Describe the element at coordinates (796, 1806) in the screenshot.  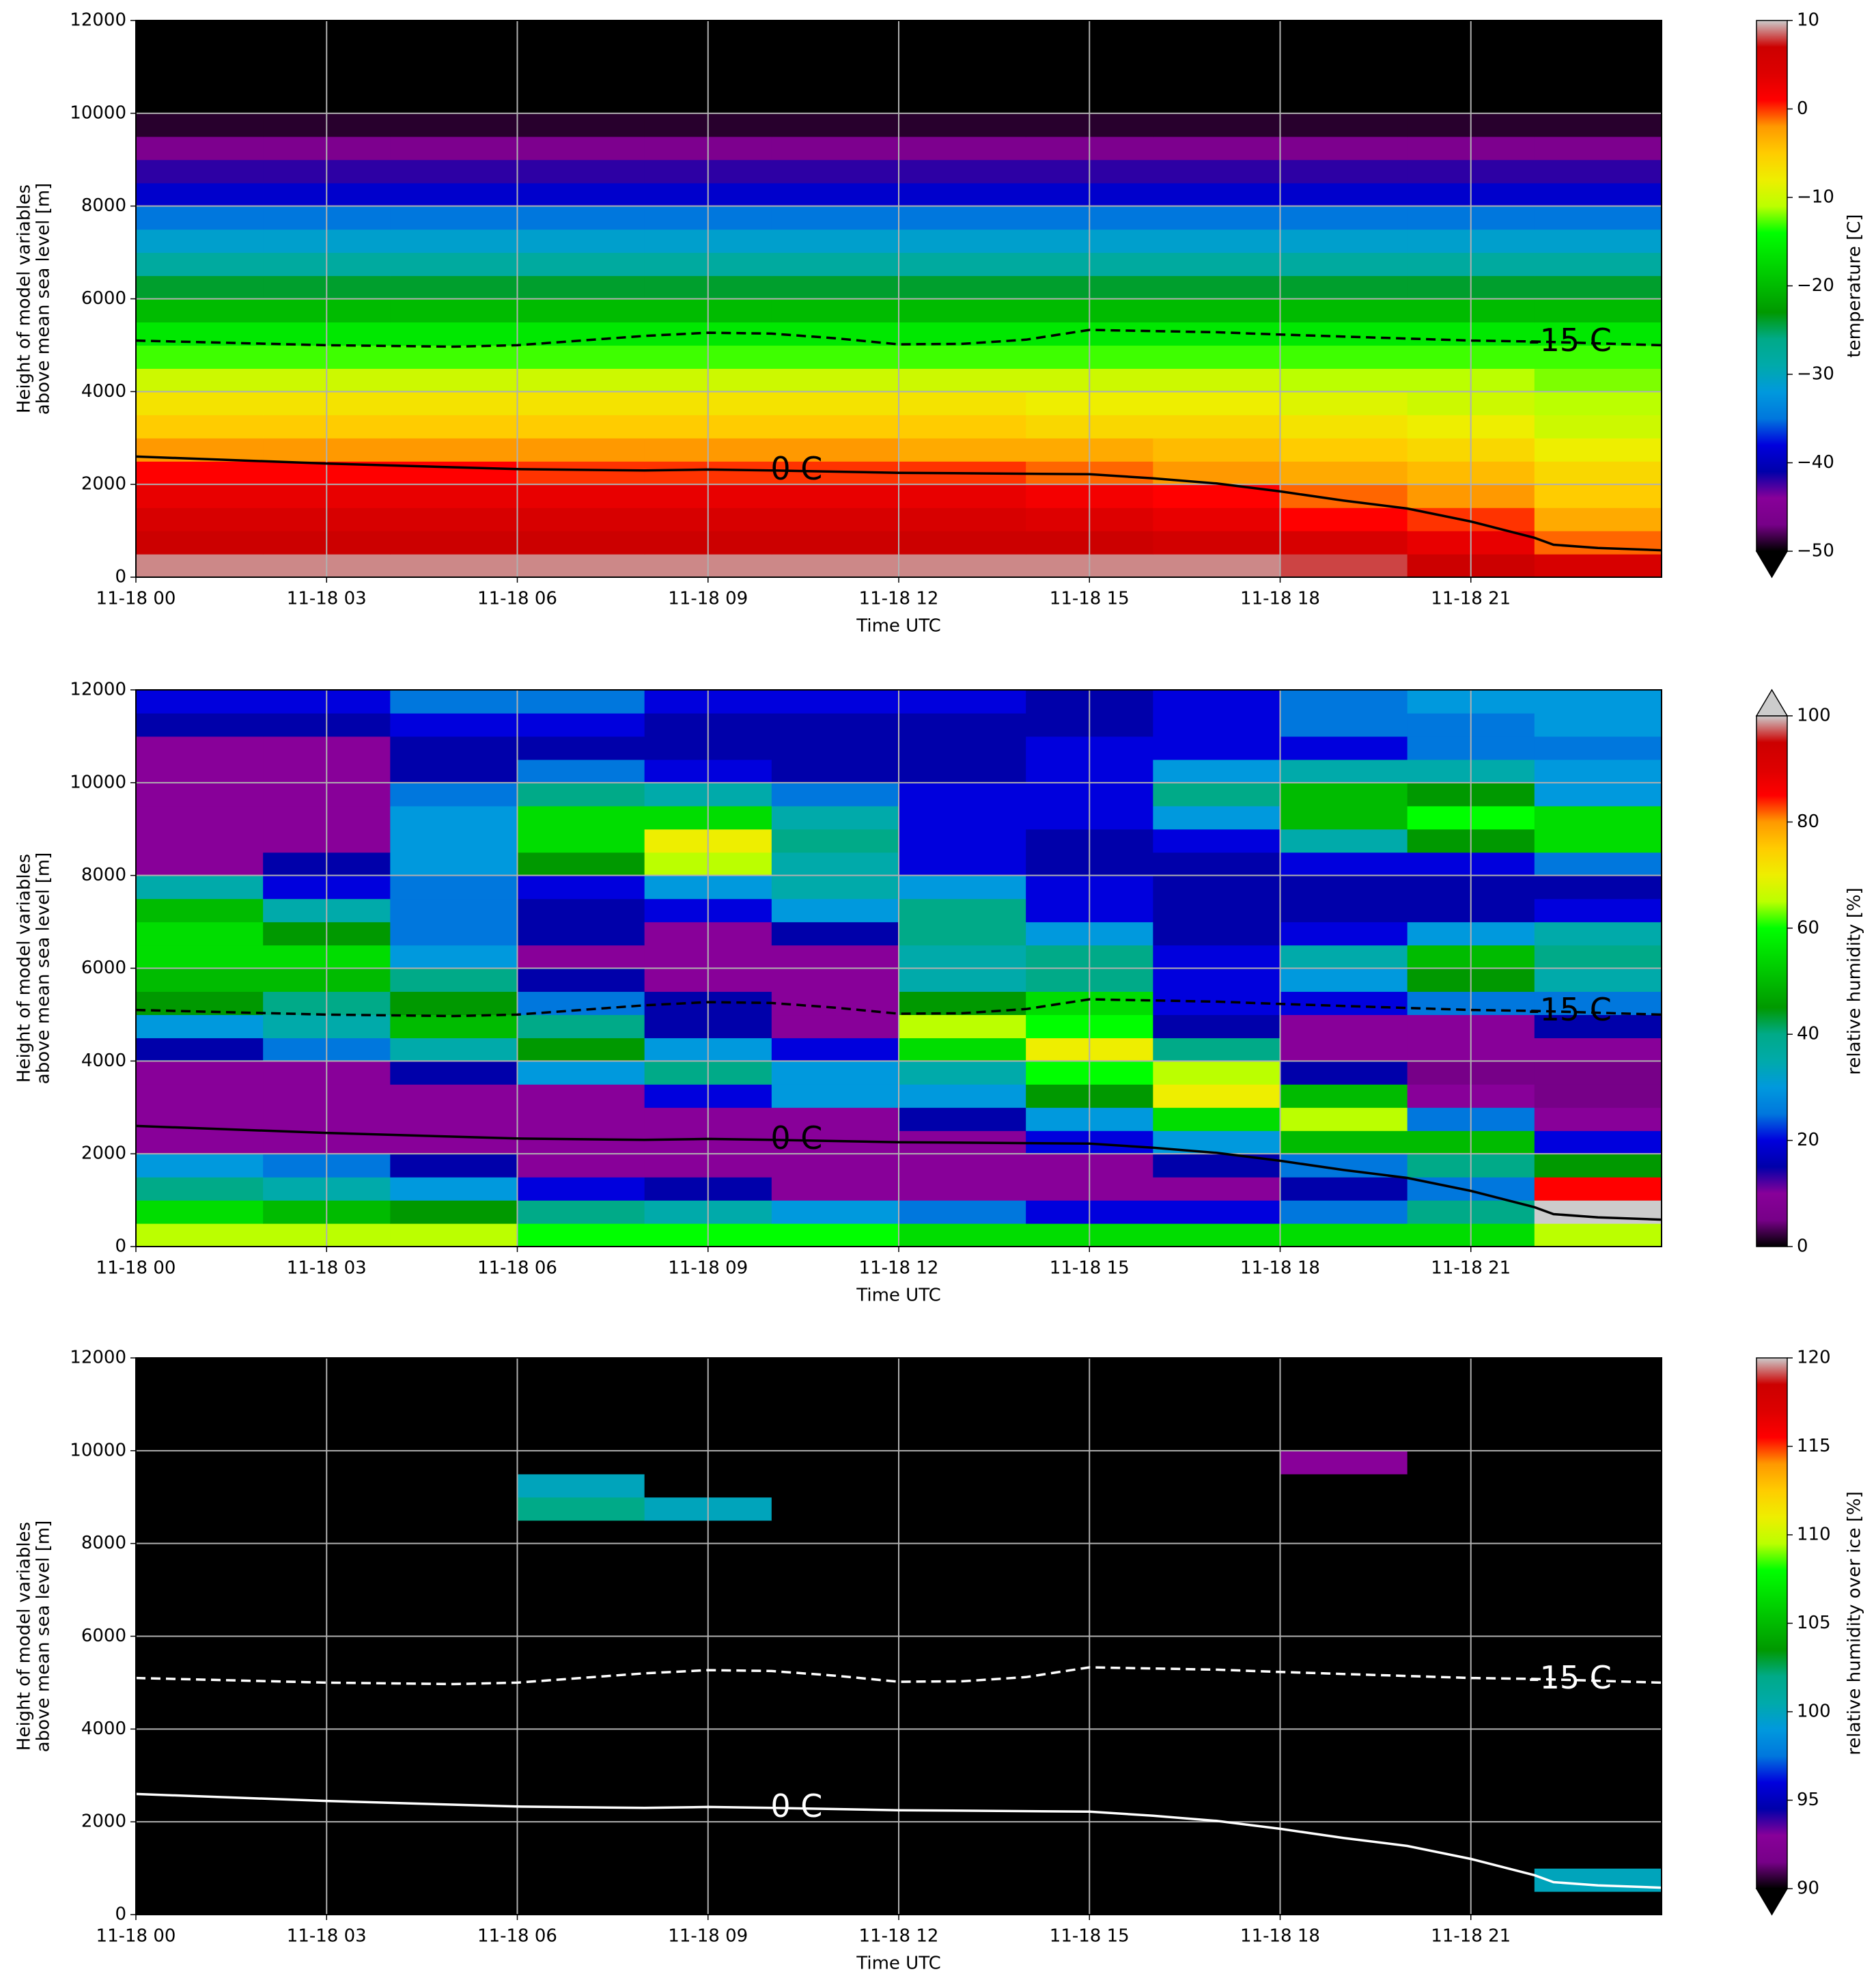
I see `contour-label: 0 C` at that location.